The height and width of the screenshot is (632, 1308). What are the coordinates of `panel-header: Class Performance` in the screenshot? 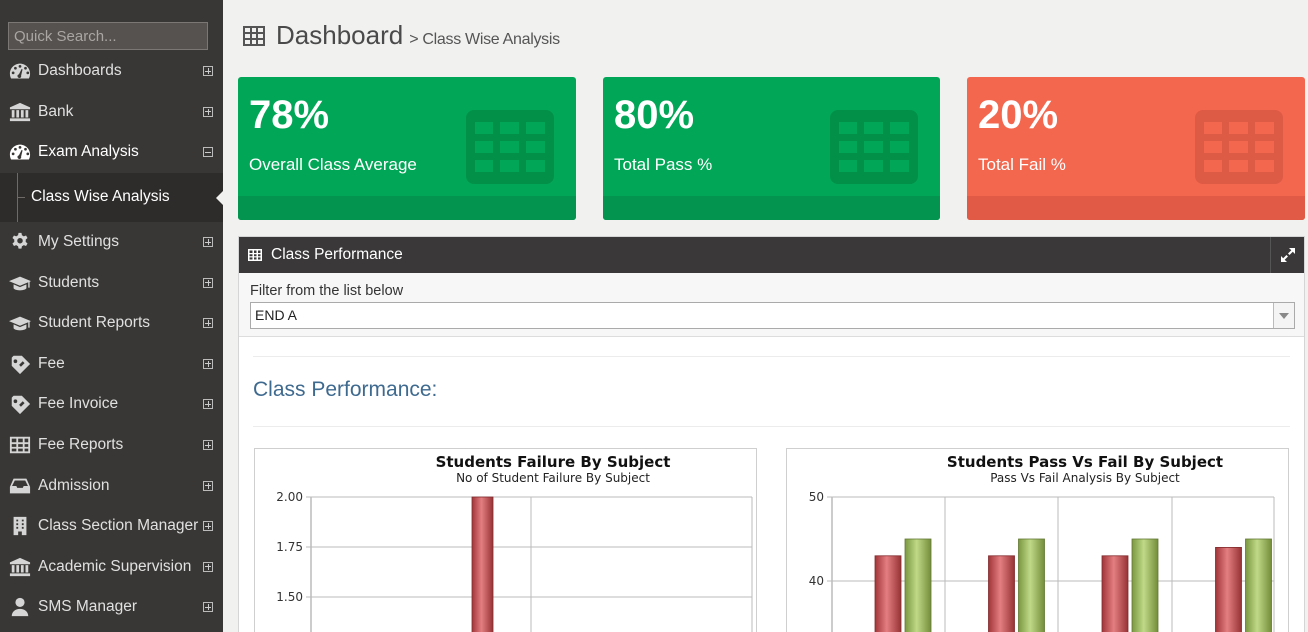 It's located at (771, 255).